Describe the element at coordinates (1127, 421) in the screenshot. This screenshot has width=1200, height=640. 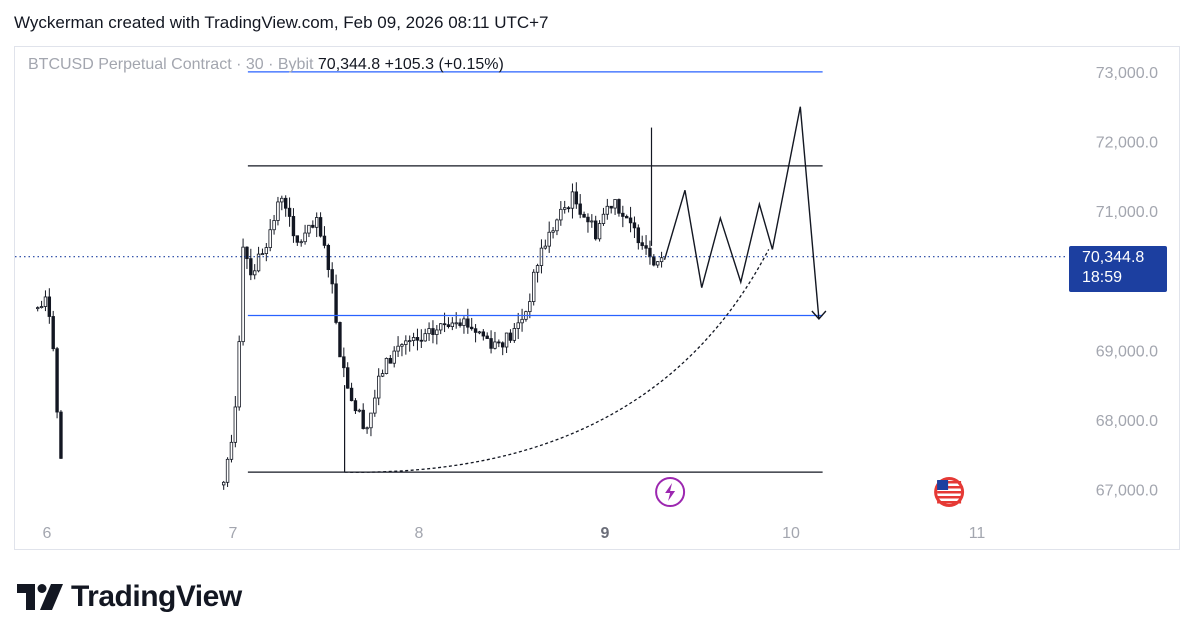
I see `y-axis-tick-label: 68,000.0` at that location.